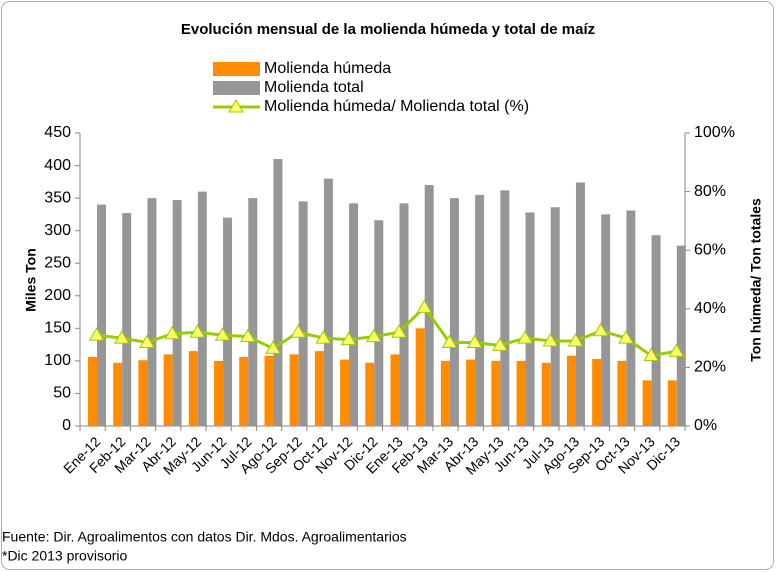  I want to click on y2-tick-label: 80%, so click(710, 191).